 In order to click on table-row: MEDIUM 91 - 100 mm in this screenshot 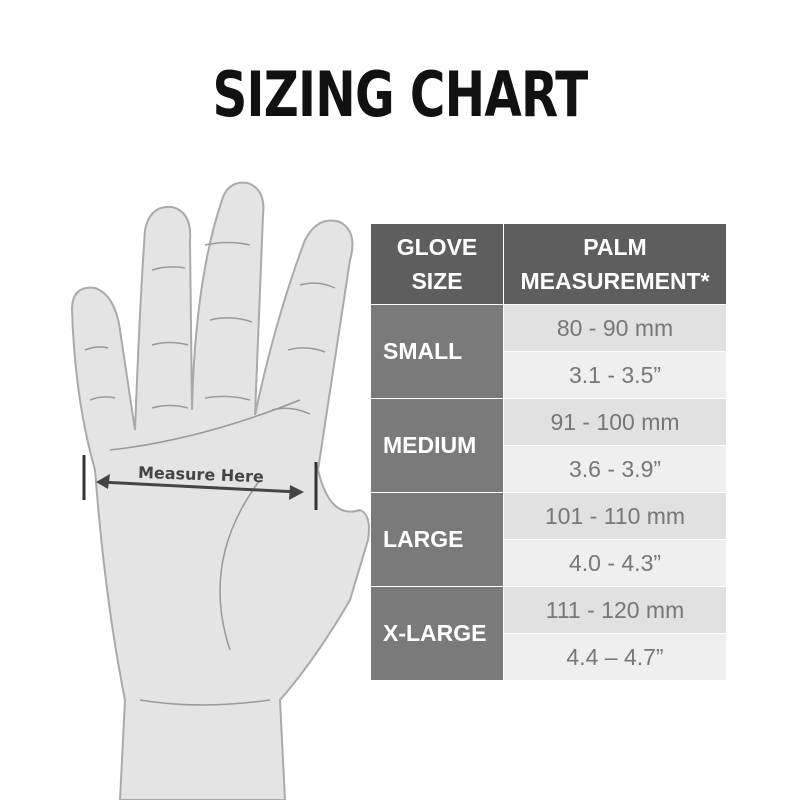, I will do `click(548, 445)`.